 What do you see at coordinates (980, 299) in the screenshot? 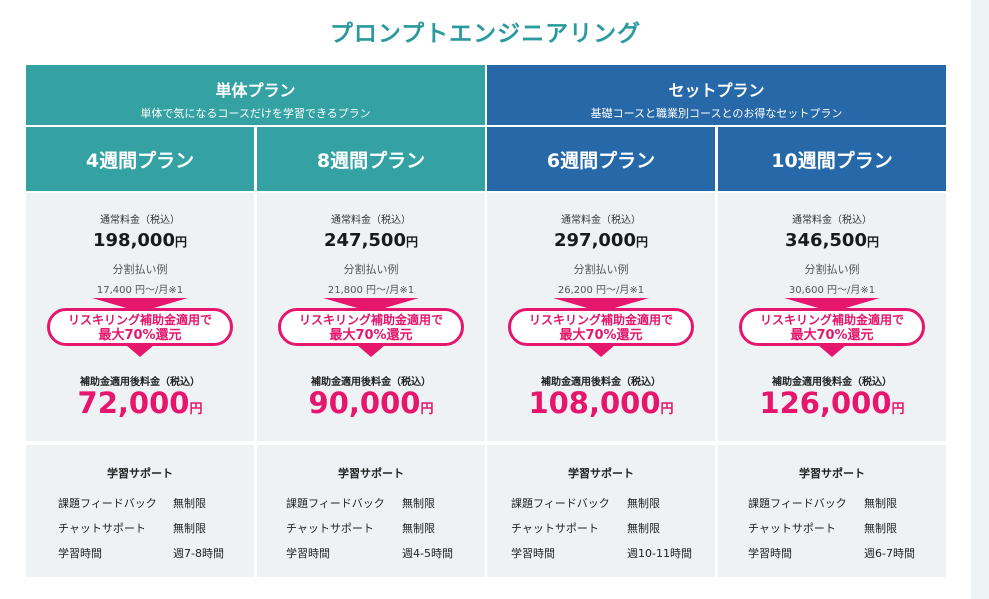
I see `scroll-gutter` at bounding box center [980, 299].